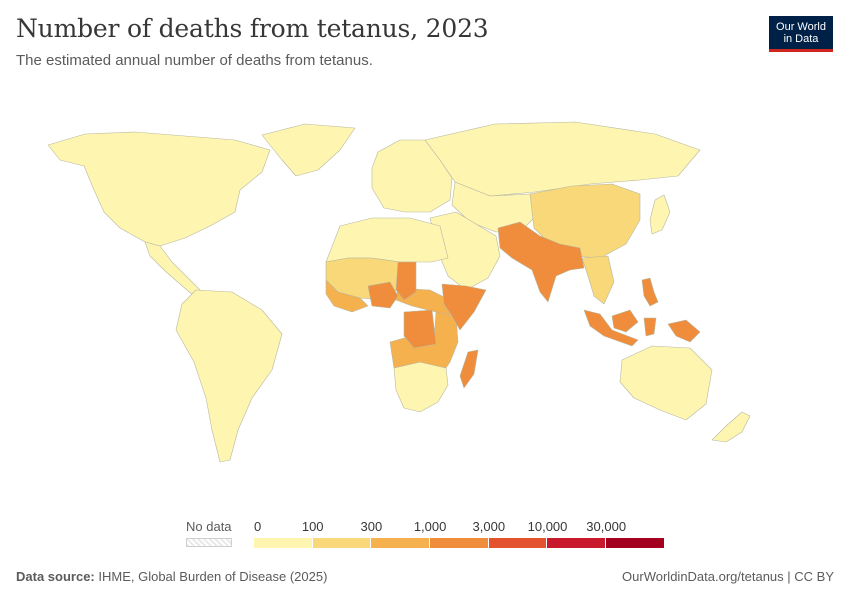 The height and width of the screenshot is (600, 850). What do you see at coordinates (258, 526) in the screenshot?
I see `legend-tick-label: 0` at bounding box center [258, 526].